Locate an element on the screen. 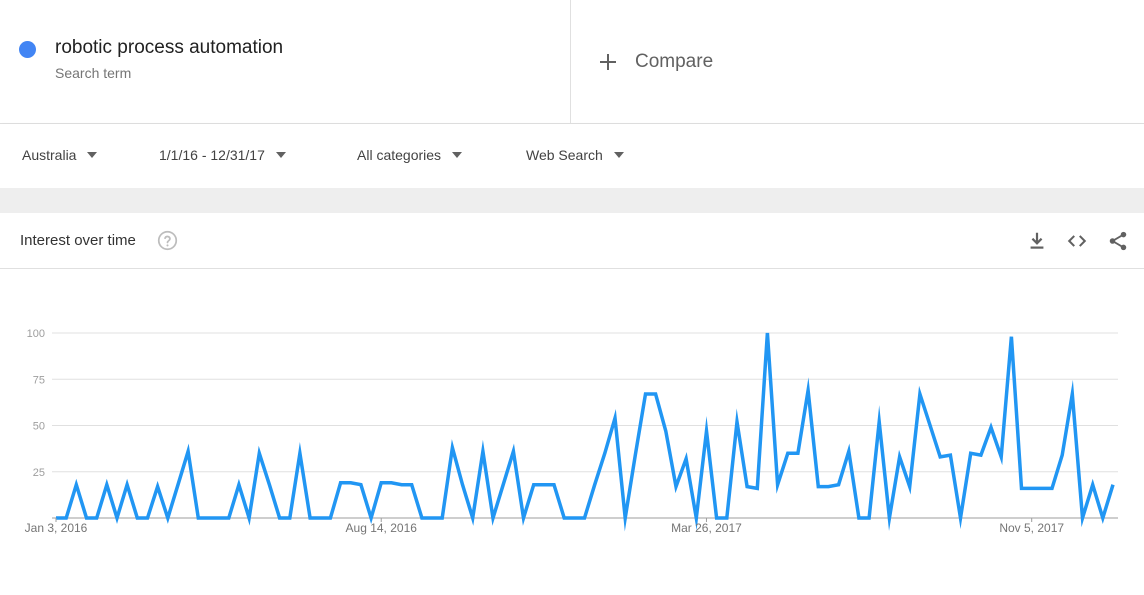 The image size is (1144, 595). card-title: Interest over time is located at coordinates (78, 240).